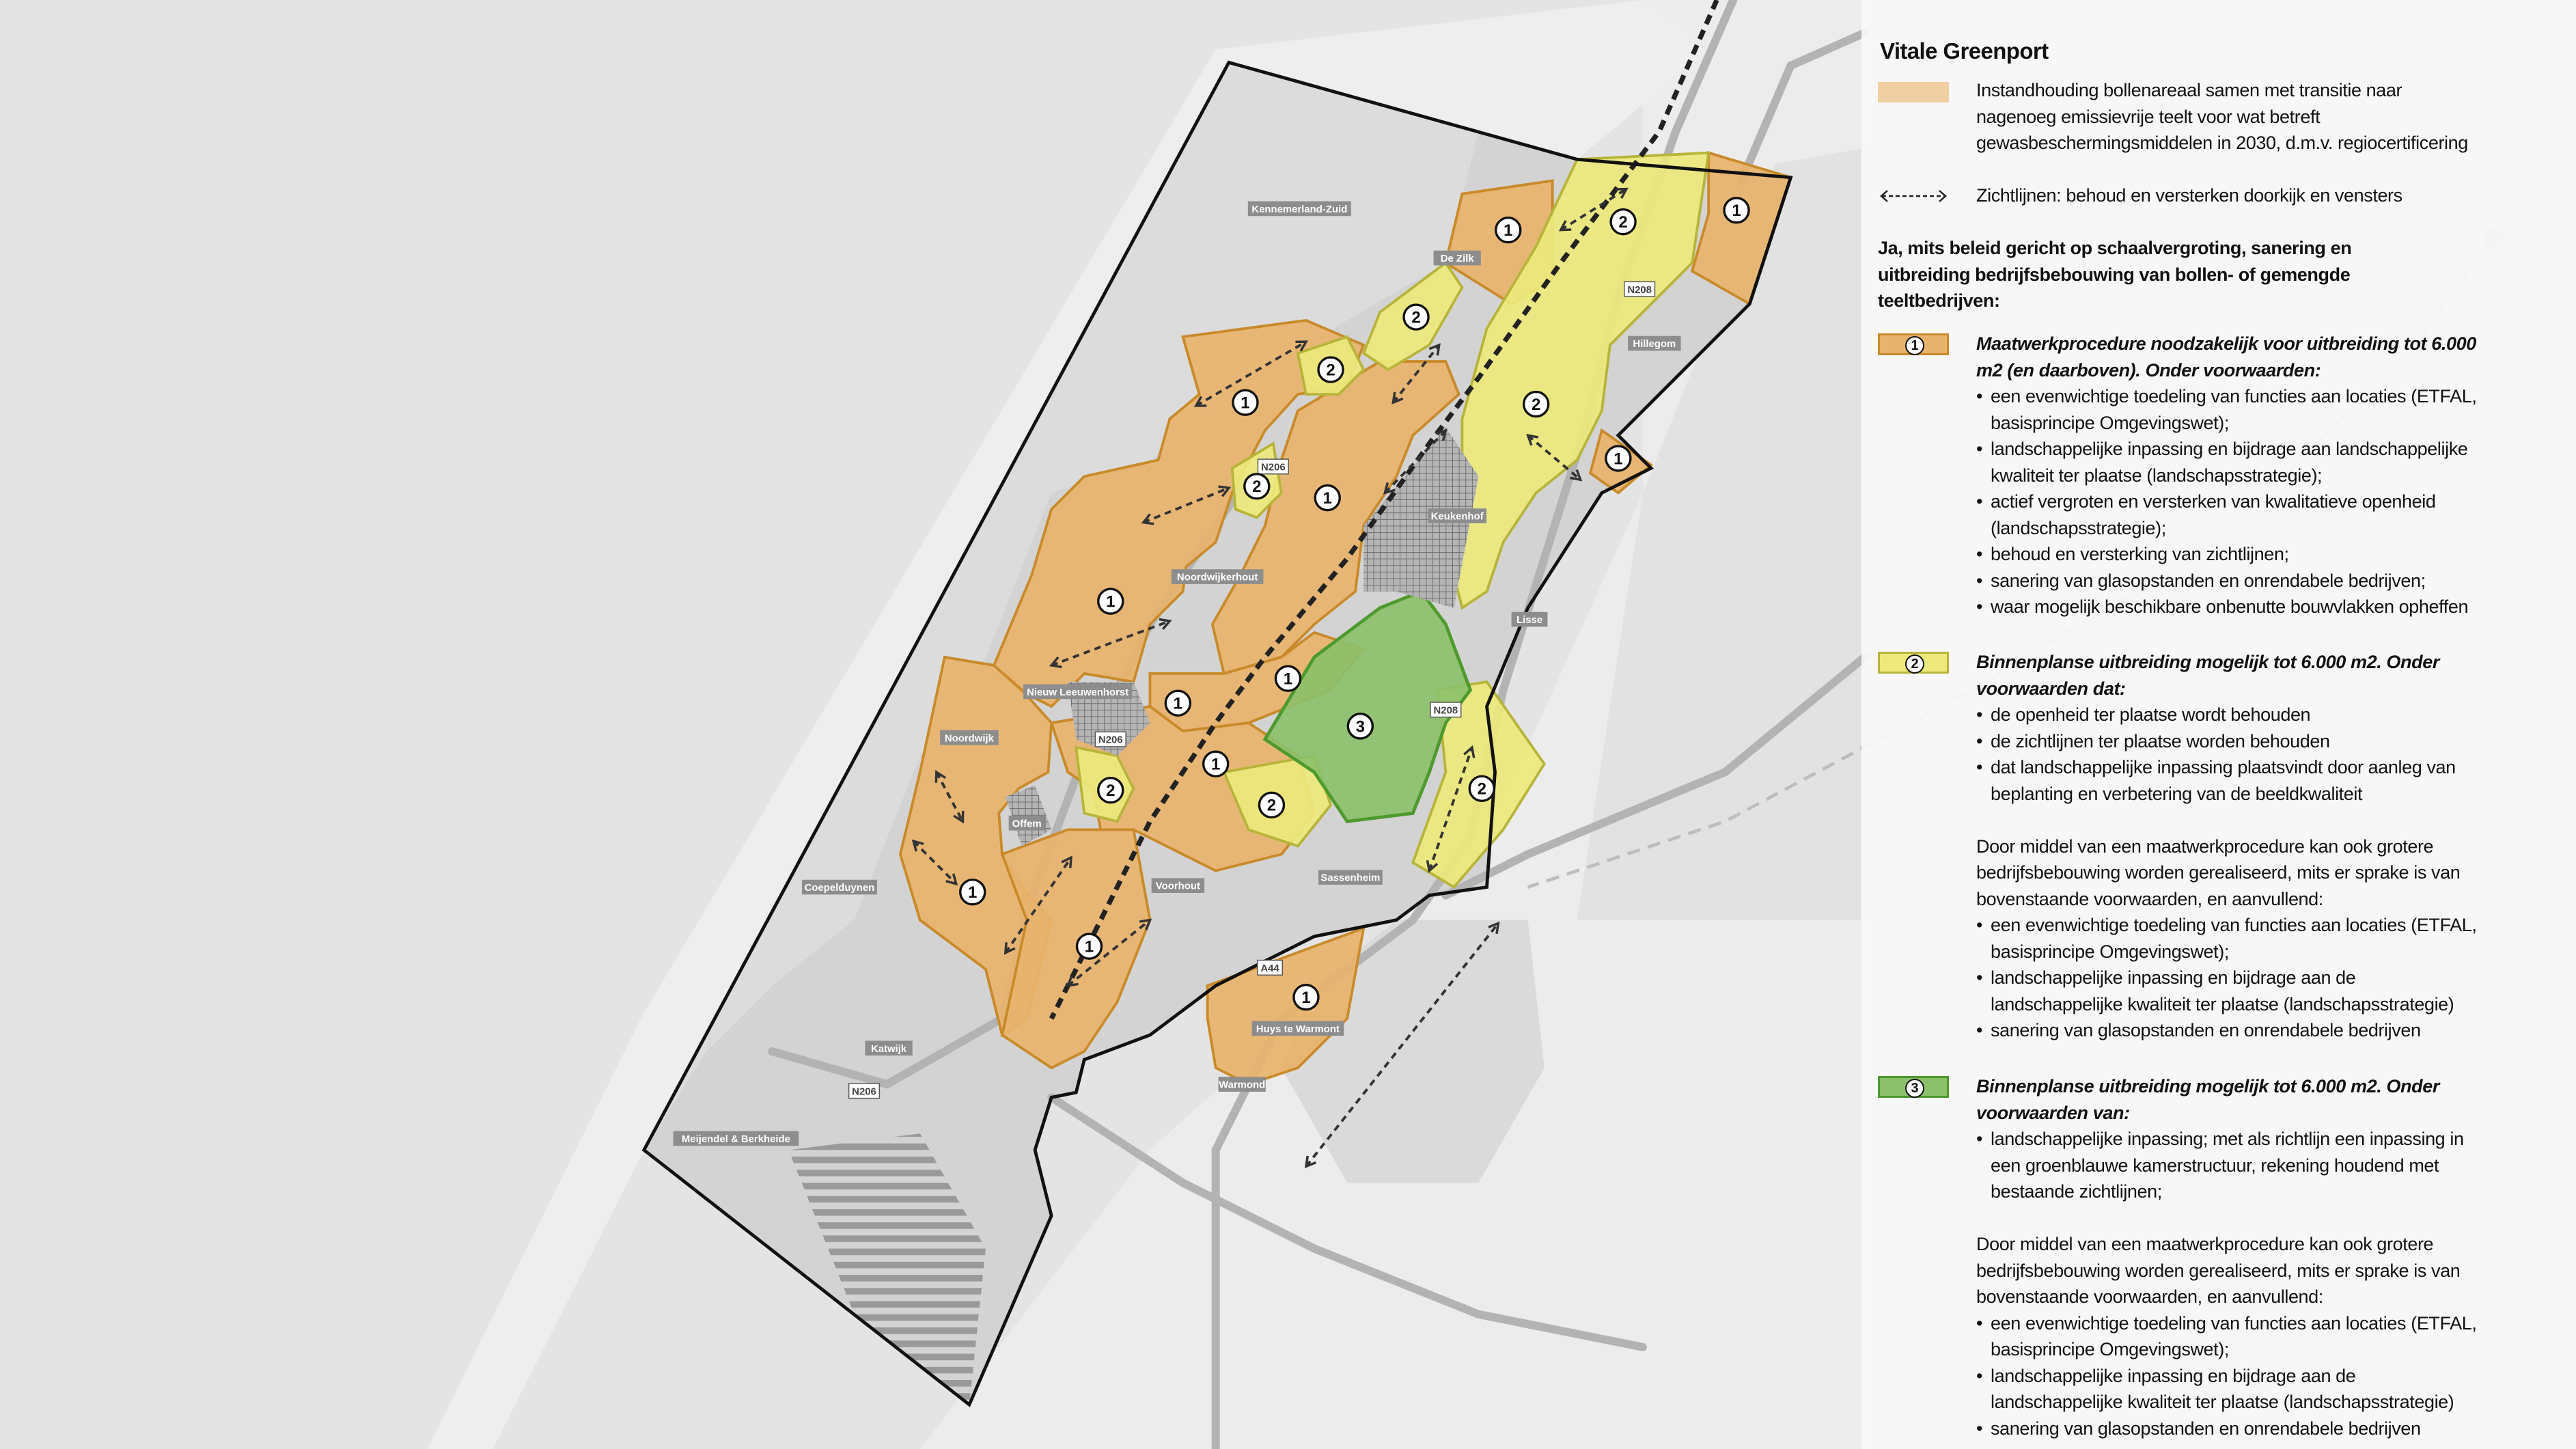  I want to click on place-label: Offem, so click(1027, 823).